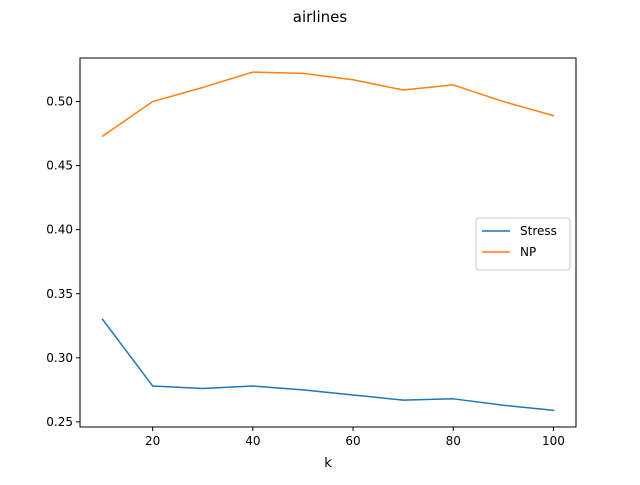 Image resolution: width=640 pixels, height=485 pixels. I want to click on legend-label-stress: Stress, so click(538, 231).